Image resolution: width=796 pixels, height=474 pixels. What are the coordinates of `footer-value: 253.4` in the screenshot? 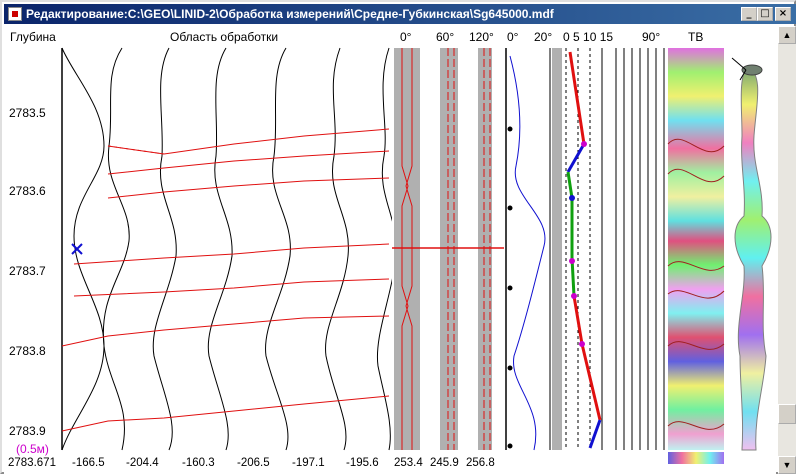 It's located at (408, 463).